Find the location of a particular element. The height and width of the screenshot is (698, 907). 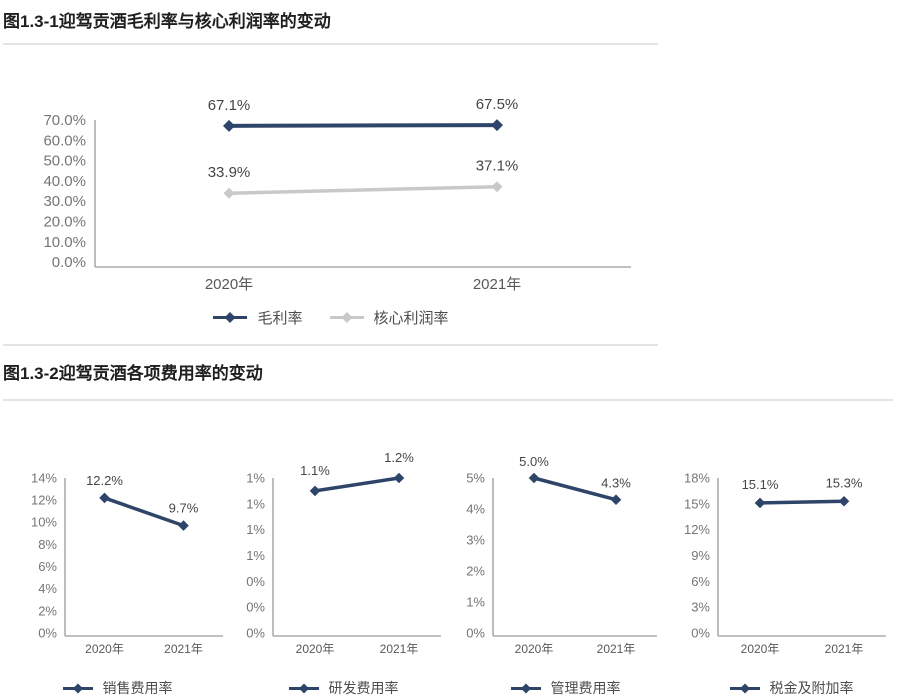

y-axis-tick-label: 50.0% is located at coordinates (64, 161).